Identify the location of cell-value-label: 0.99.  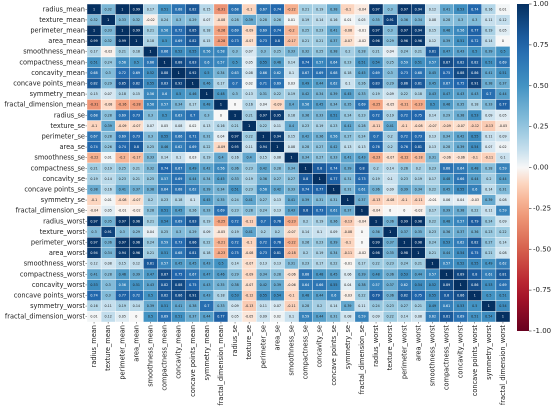
(375, 243).